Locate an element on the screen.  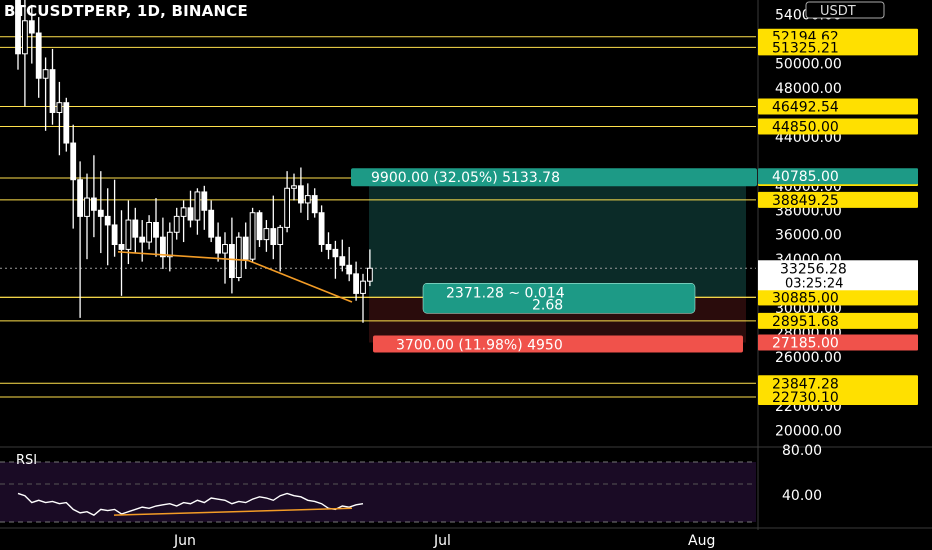
level-price-label: 38849.25 is located at coordinates (805, 201).